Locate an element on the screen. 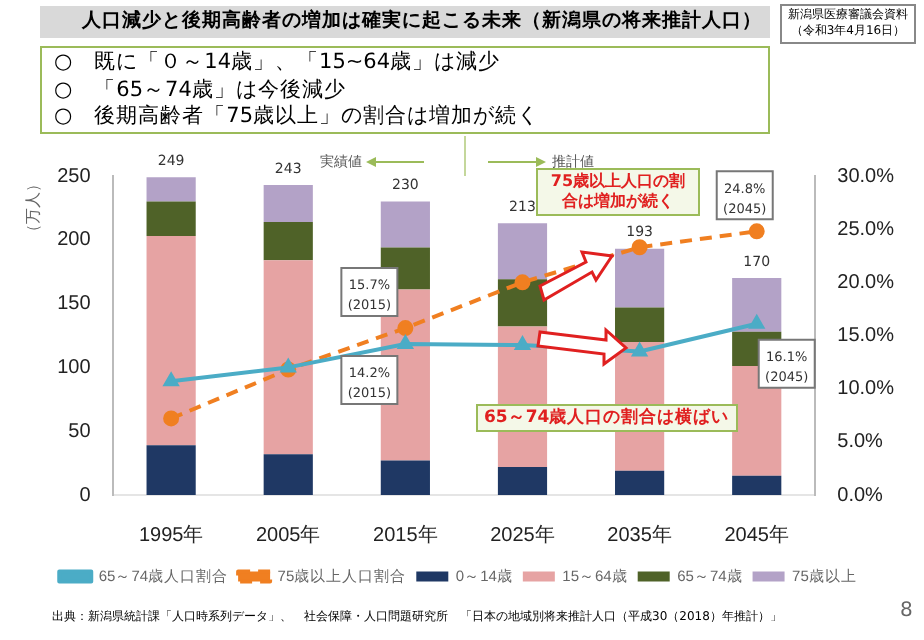 The image size is (924, 640). y2-tick-label: 15.0% is located at coordinates (866, 336).